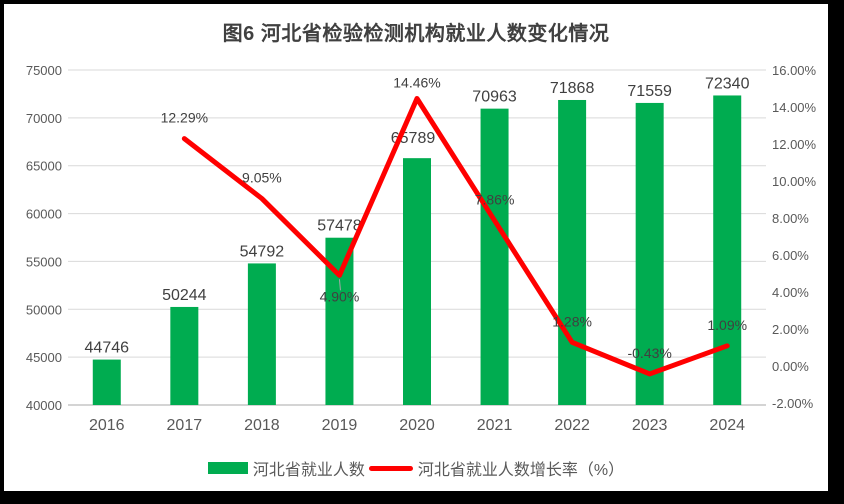 The height and width of the screenshot is (504, 844). I want to click on x-axis-year-label: 2018, so click(262, 425).